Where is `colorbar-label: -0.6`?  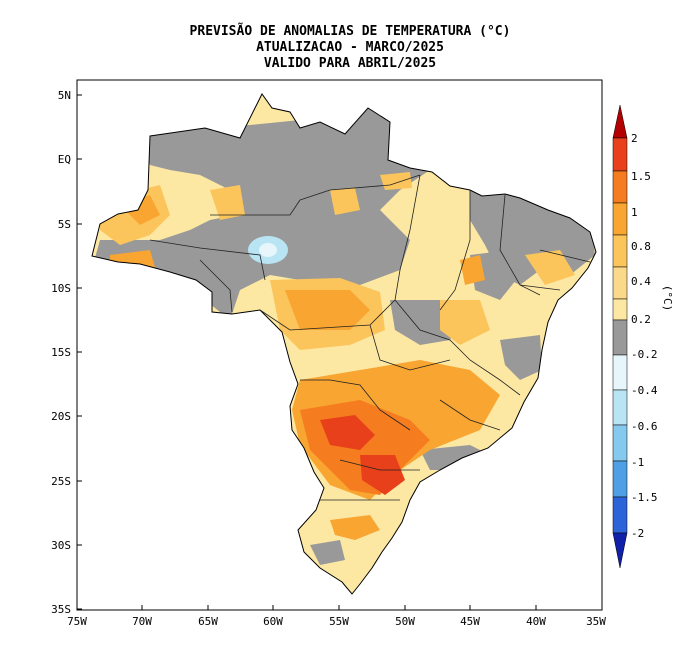
colorbar-label: -0.6 is located at coordinates (644, 426).